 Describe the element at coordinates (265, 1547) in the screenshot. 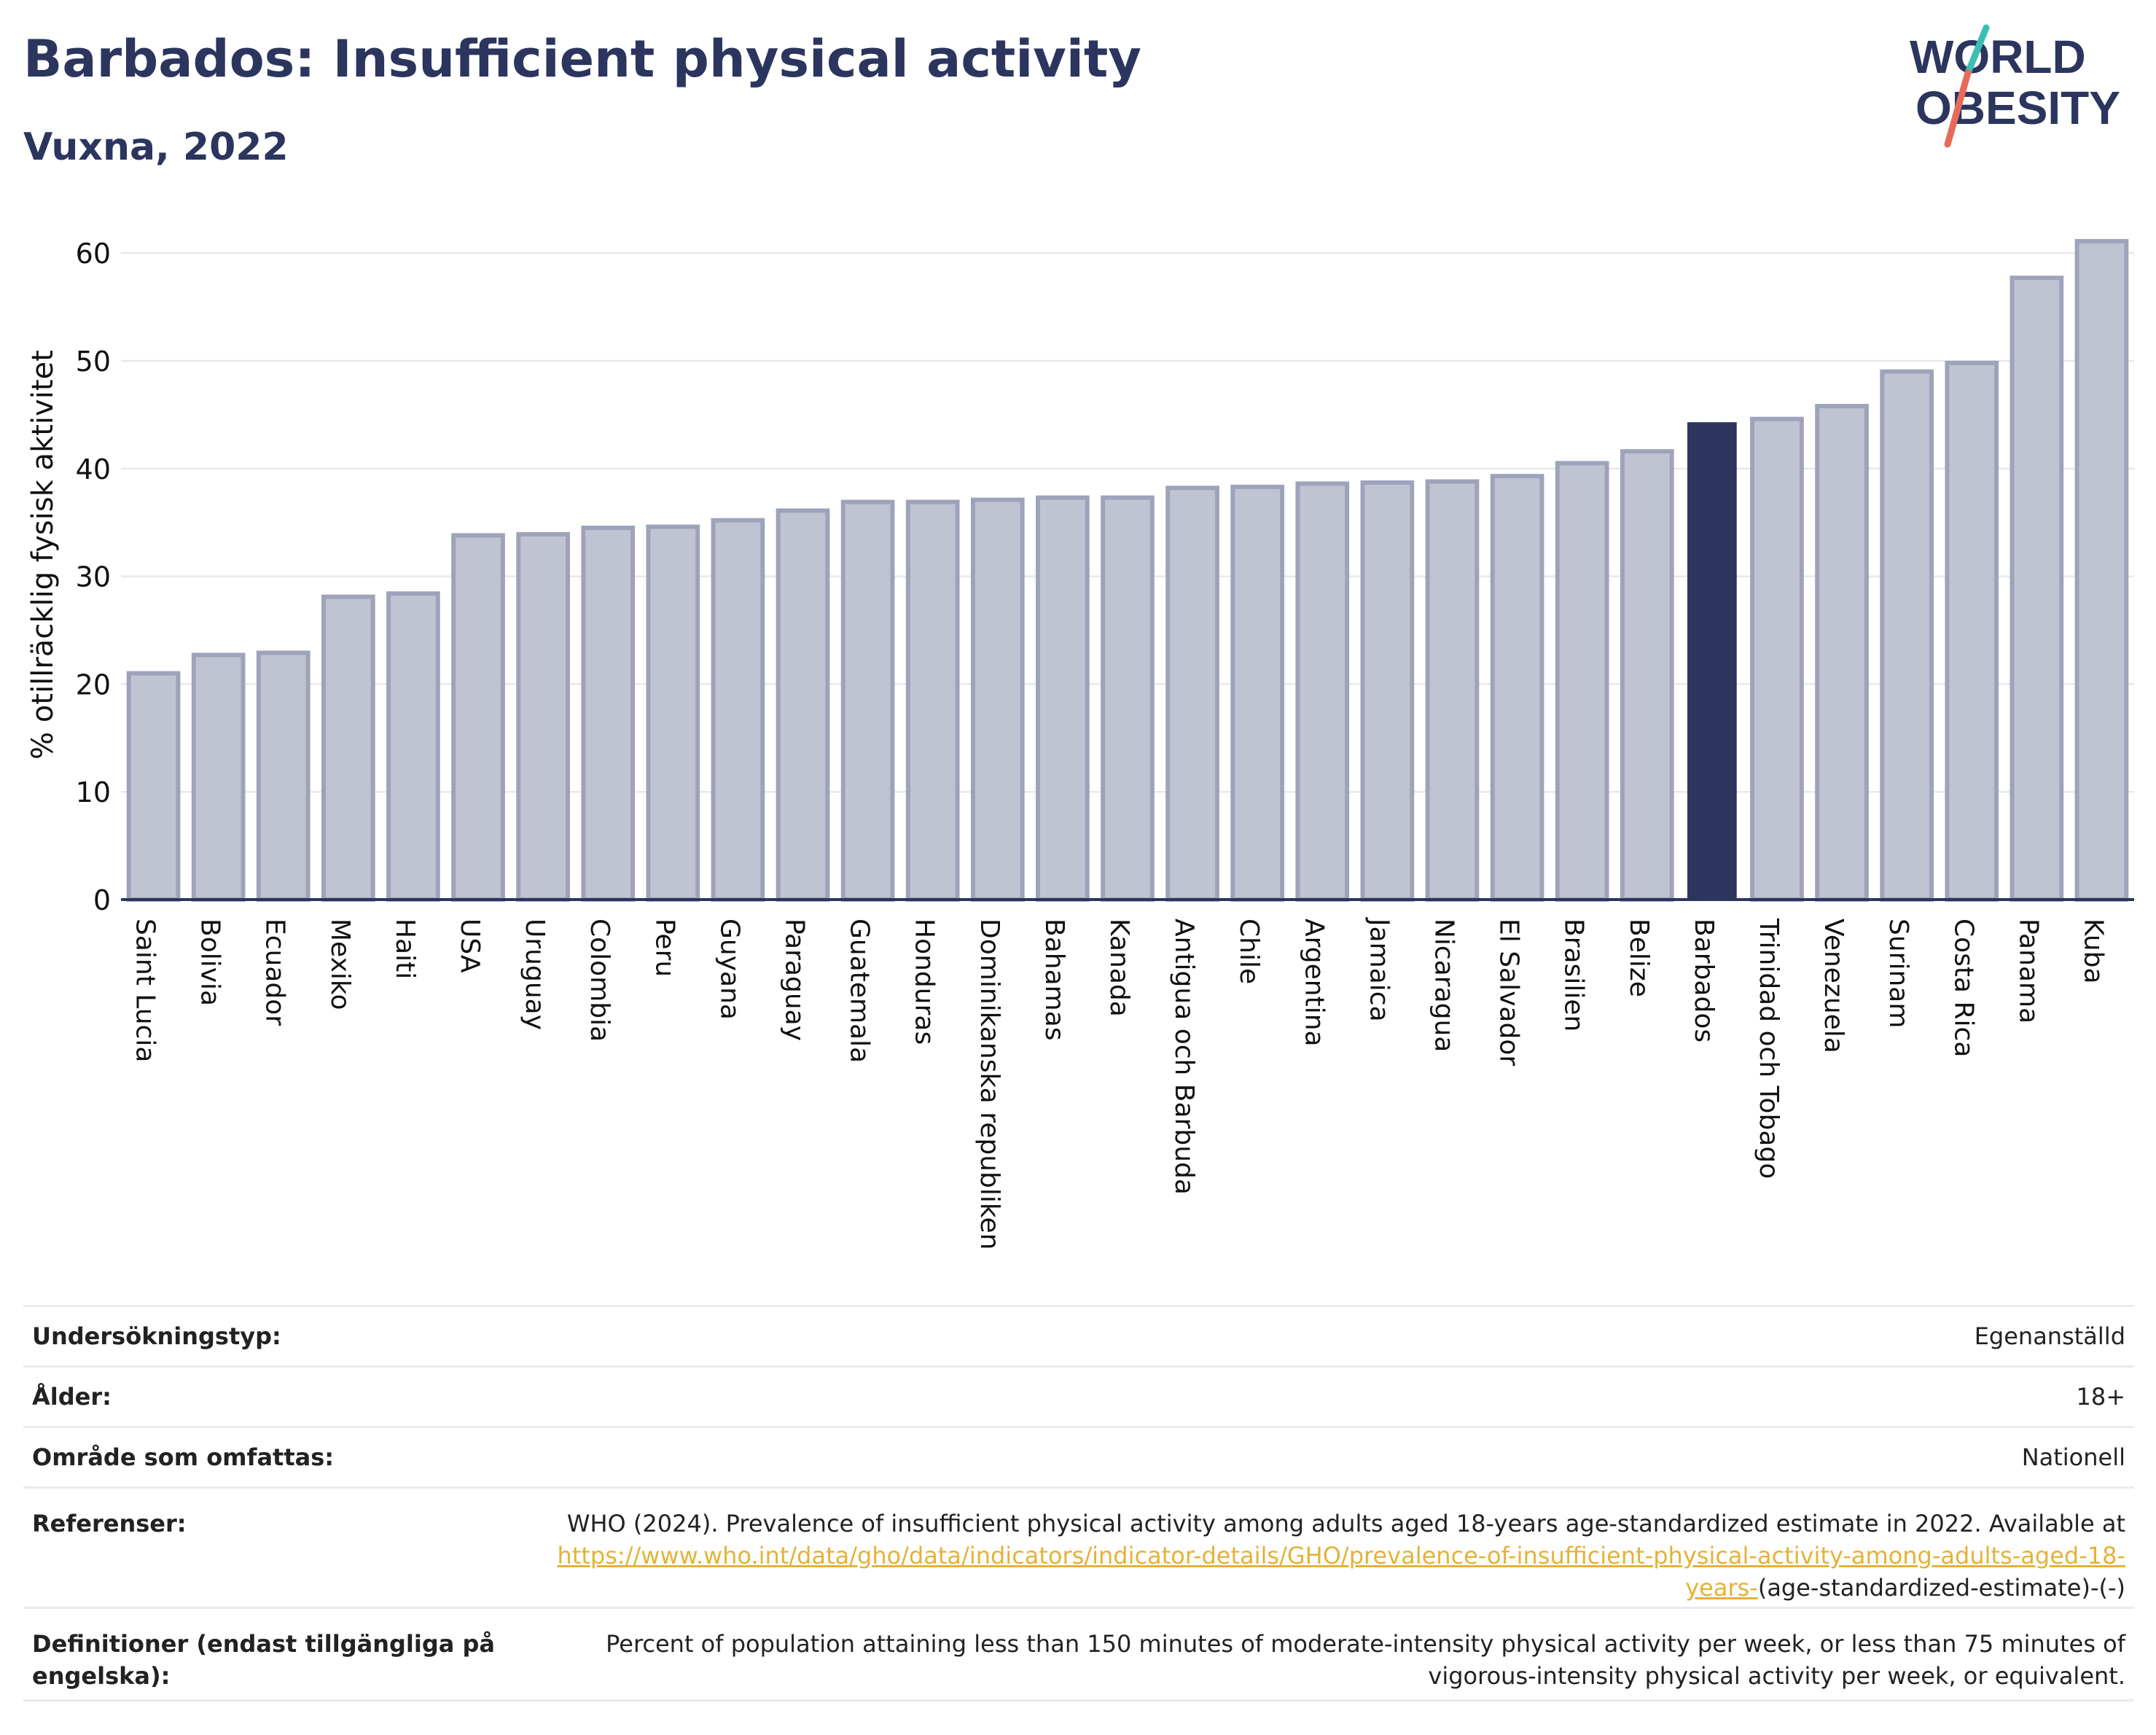

I see `references-label: Referenser:` at that location.